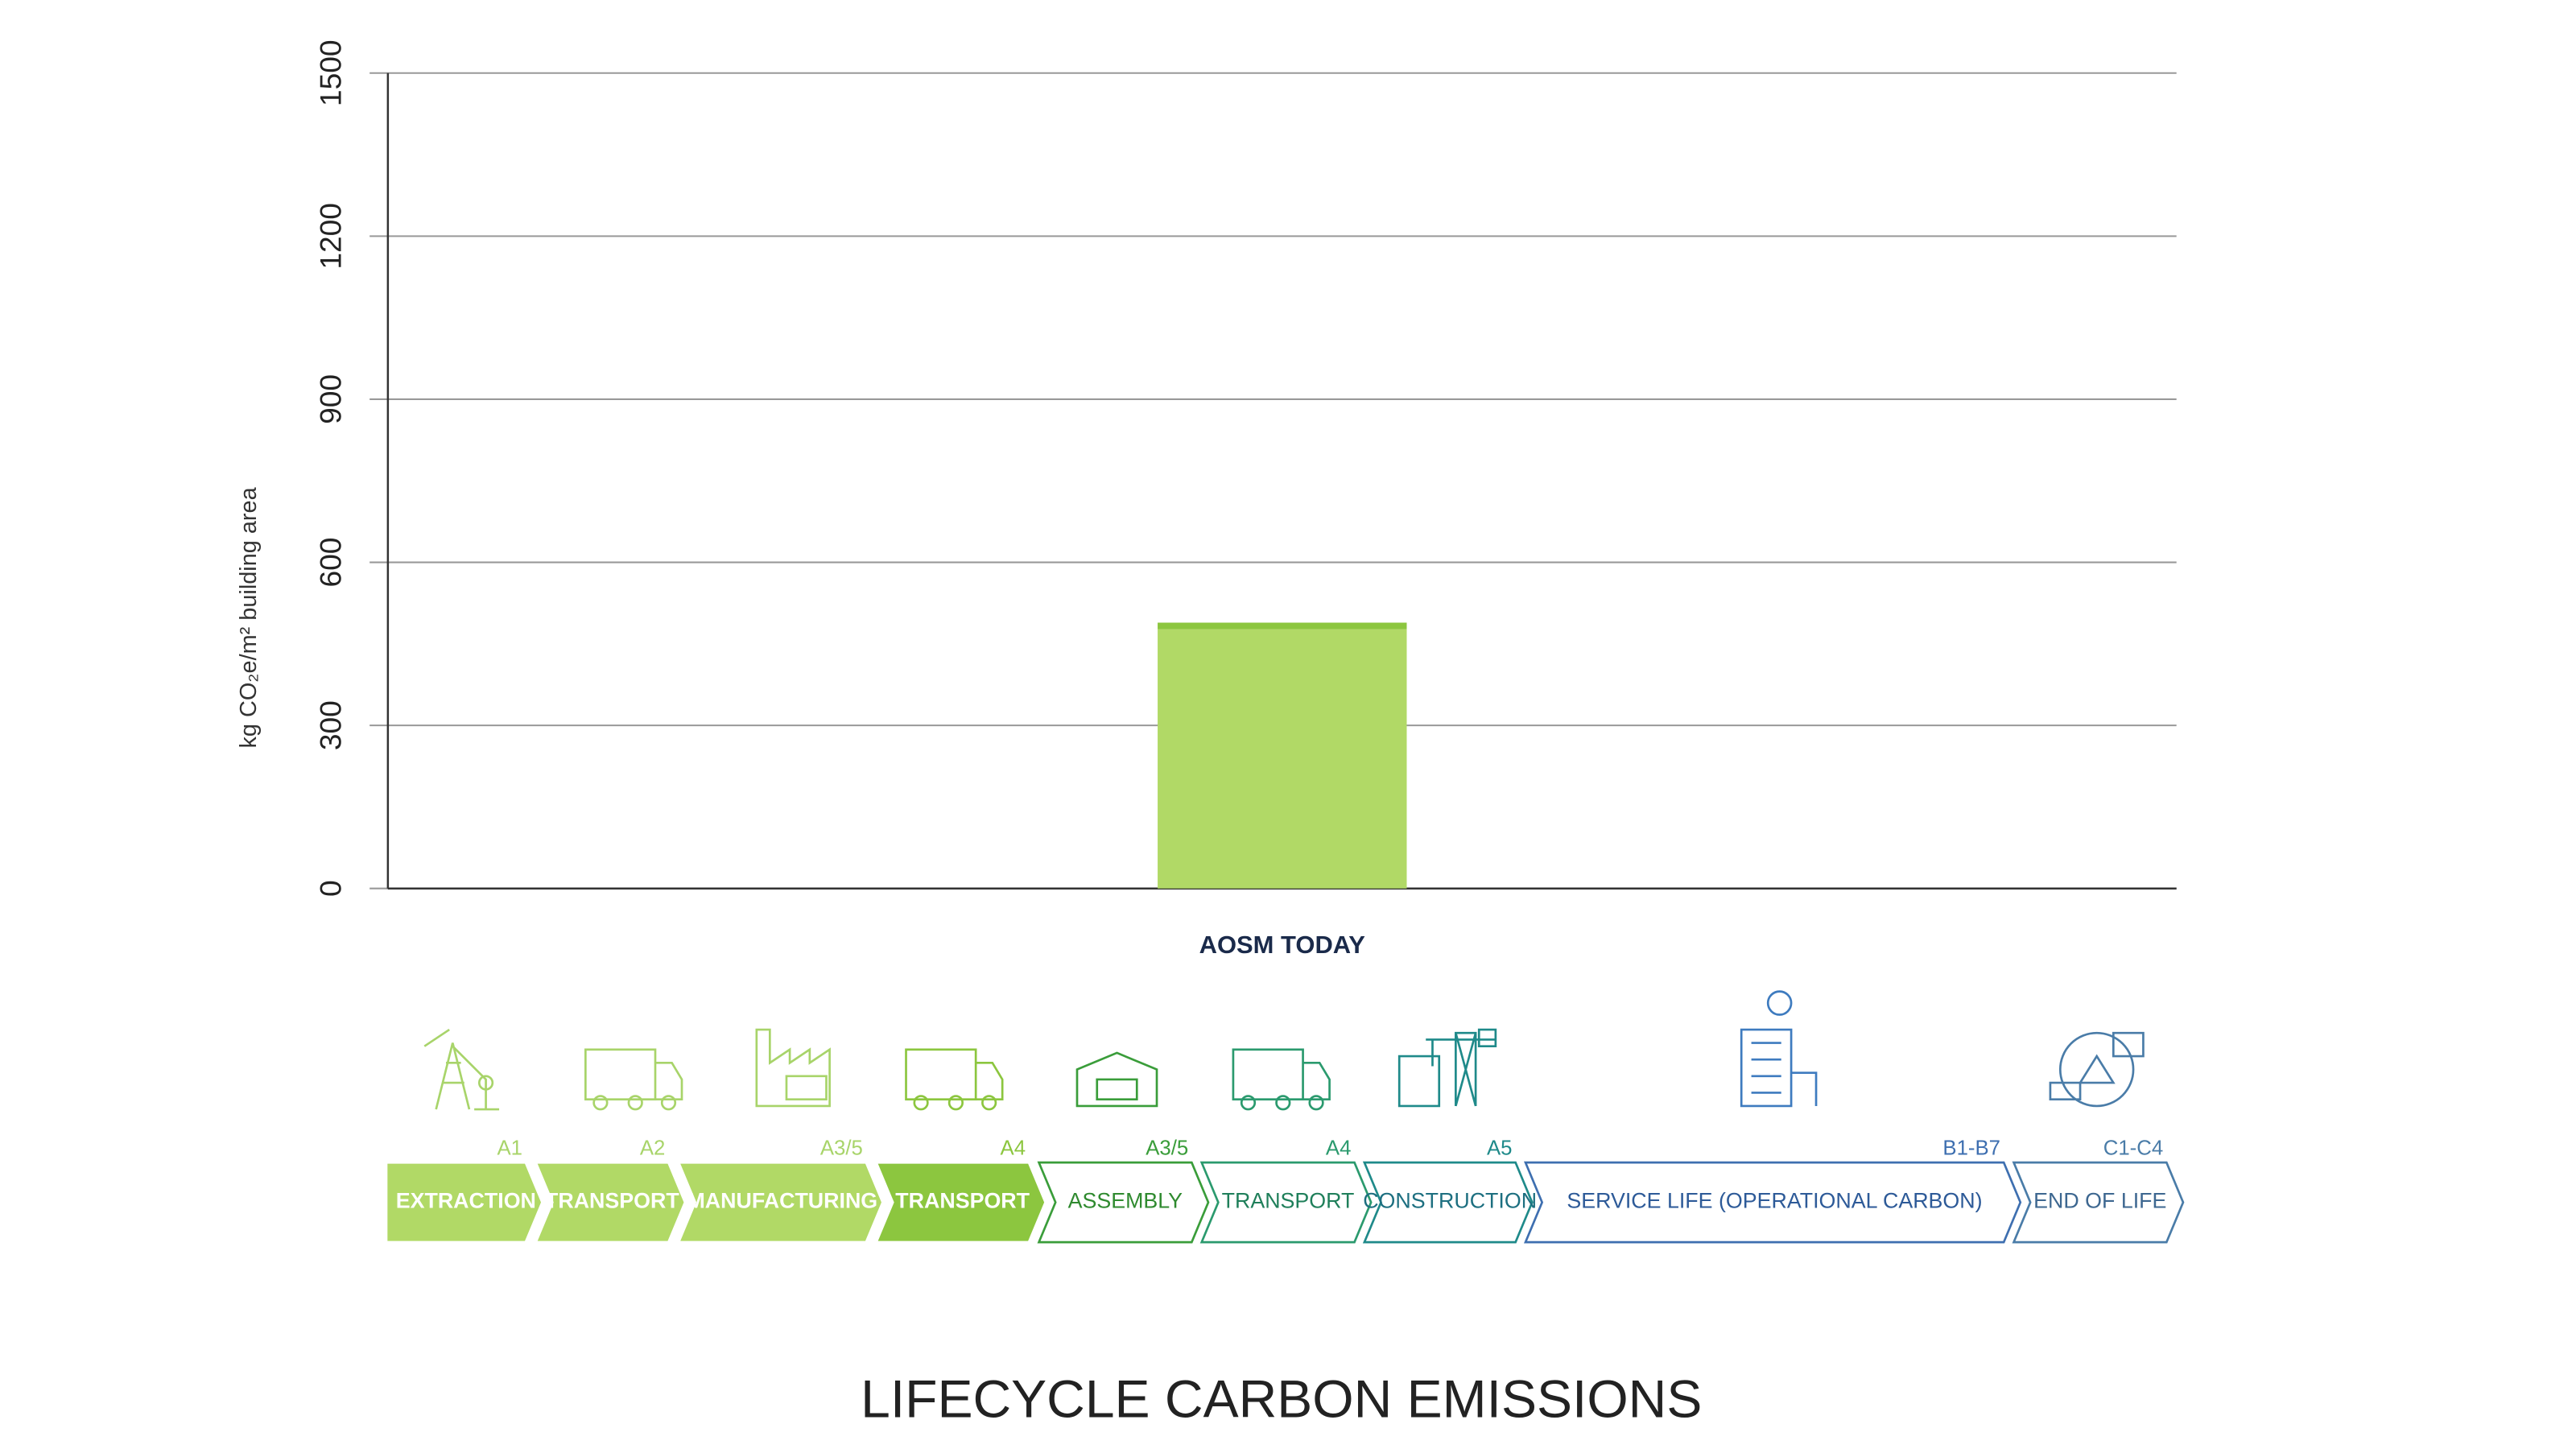 The image size is (2576, 1453). Describe the element at coordinates (249, 617) in the screenshot. I see `y-axis-label: kg CO₂e/m² building area` at that location.